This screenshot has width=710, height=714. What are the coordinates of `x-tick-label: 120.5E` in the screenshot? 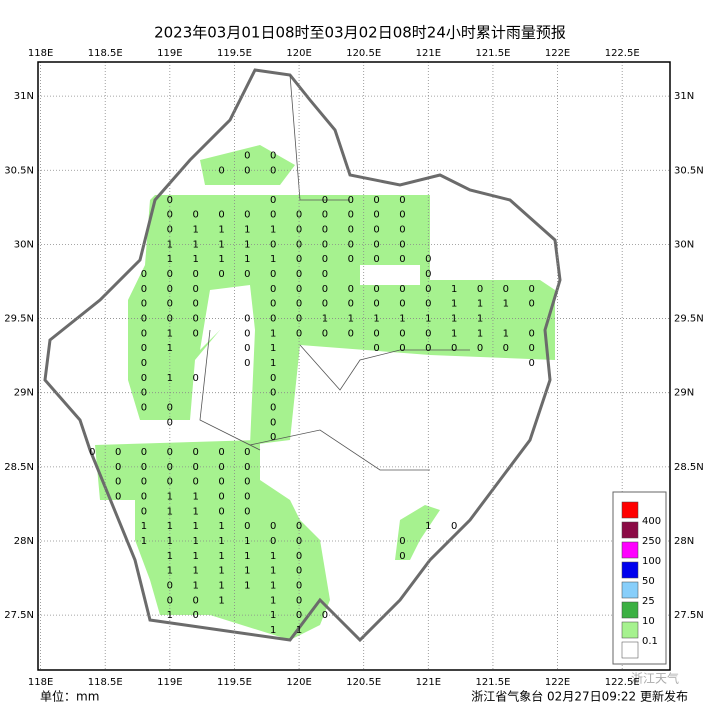 It's located at (363, 682).